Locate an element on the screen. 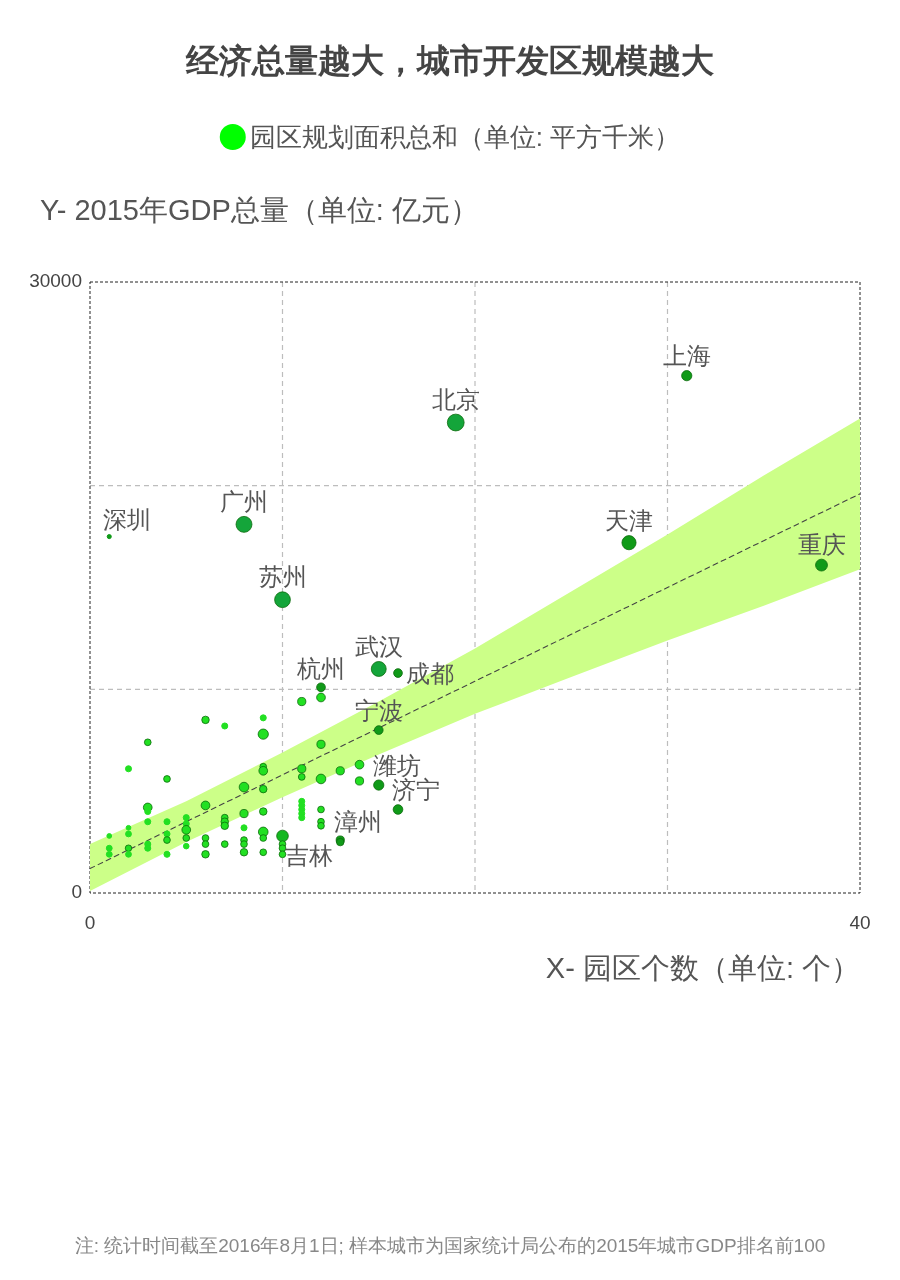 This screenshot has width=900, height=1280. point-label: 北京 is located at coordinates (455, 399).